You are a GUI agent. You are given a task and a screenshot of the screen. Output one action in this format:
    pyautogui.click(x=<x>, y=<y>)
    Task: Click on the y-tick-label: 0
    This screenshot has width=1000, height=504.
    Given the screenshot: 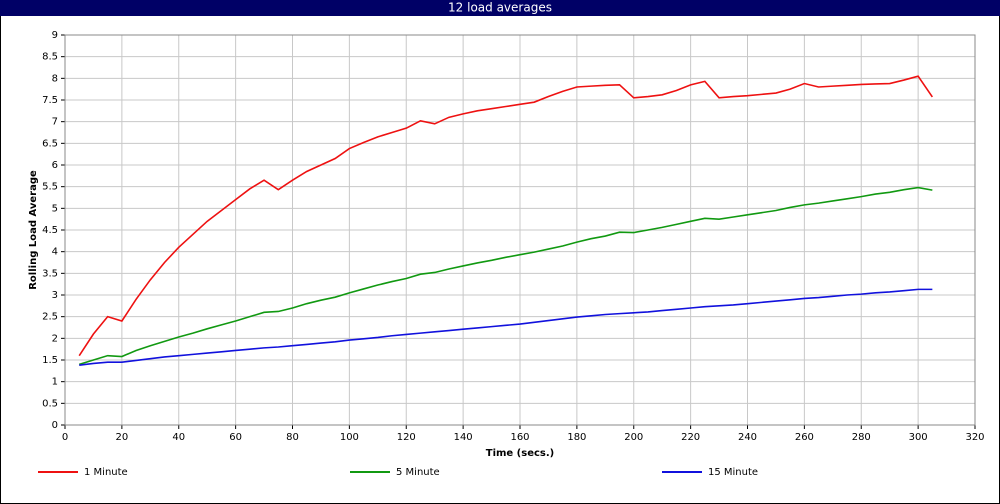 What is the action you would take?
    pyautogui.click(x=55, y=425)
    